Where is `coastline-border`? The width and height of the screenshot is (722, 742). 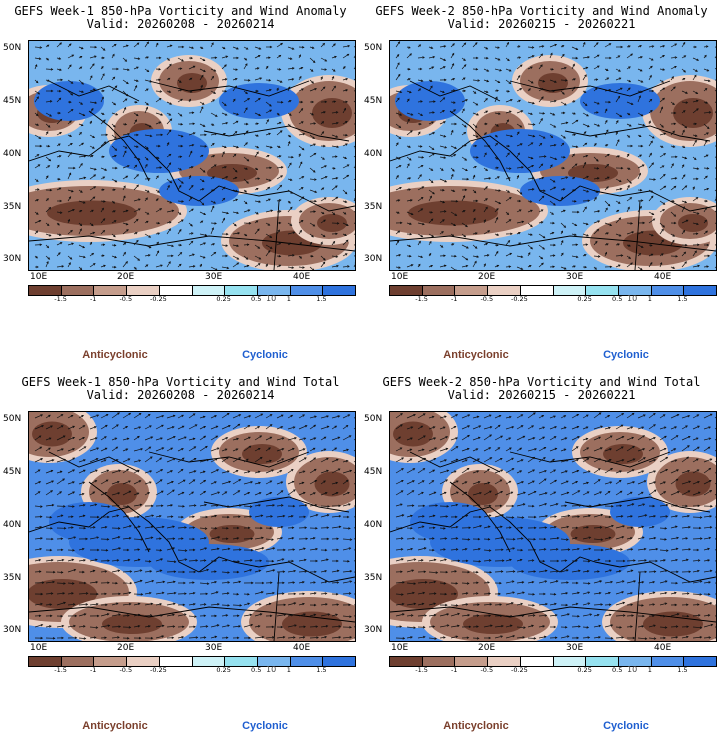
coastline-border is located at coordinates (590, 88).